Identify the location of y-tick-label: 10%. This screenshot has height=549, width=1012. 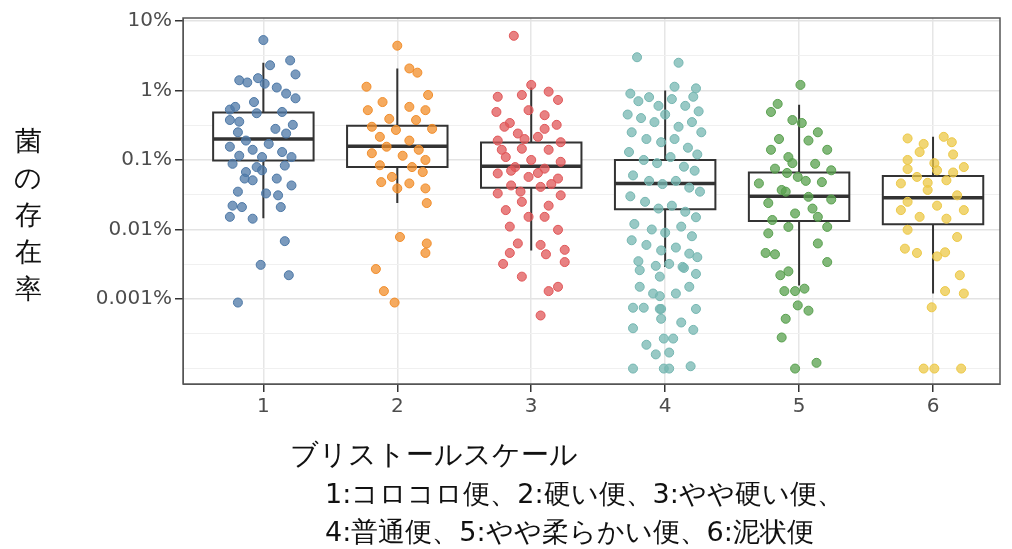
(149, 19).